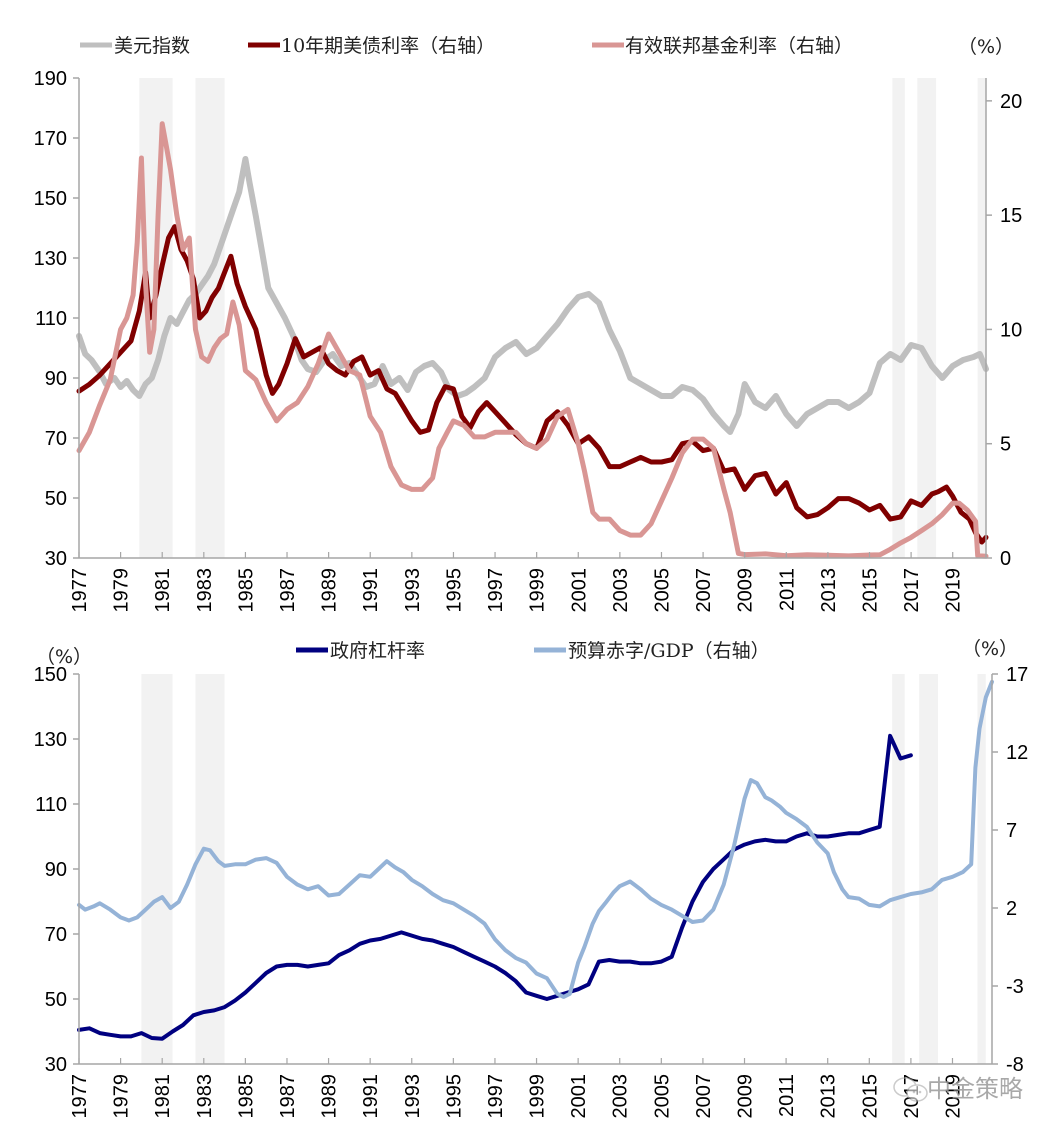 This screenshot has height=1137, width=1062. What do you see at coordinates (50, 139) in the screenshot?
I see `left-tick-label: 170` at bounding box center [50, 139].